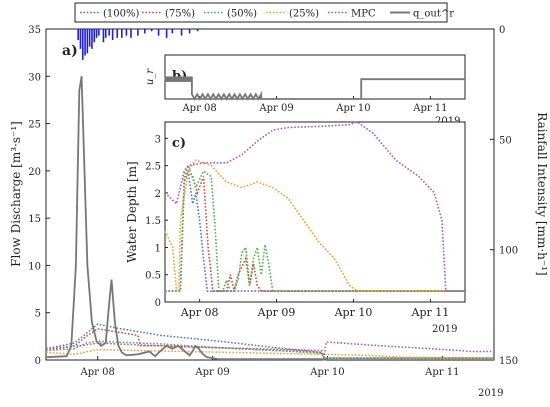 Image resolution: width=550 pixels, height=407 pixels. I want to click on a-xtick-label-apr-11: Apr 11, so click(441, 372).